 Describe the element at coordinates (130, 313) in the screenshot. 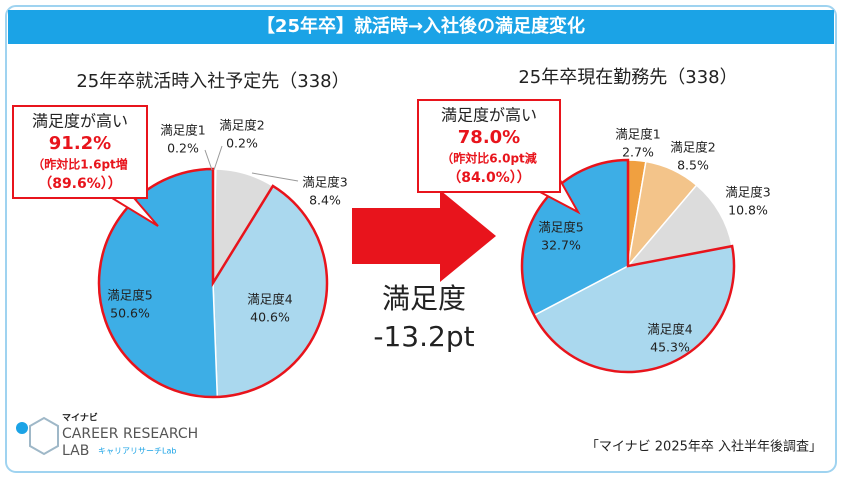

I see `slice-value: 50.6%` at that location.